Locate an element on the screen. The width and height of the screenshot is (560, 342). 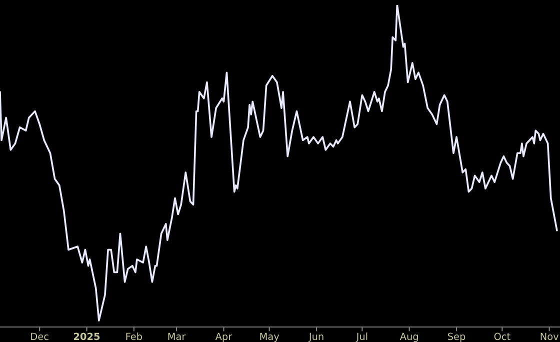
x-tick-label: Nov is located at coordinates (549, 336).